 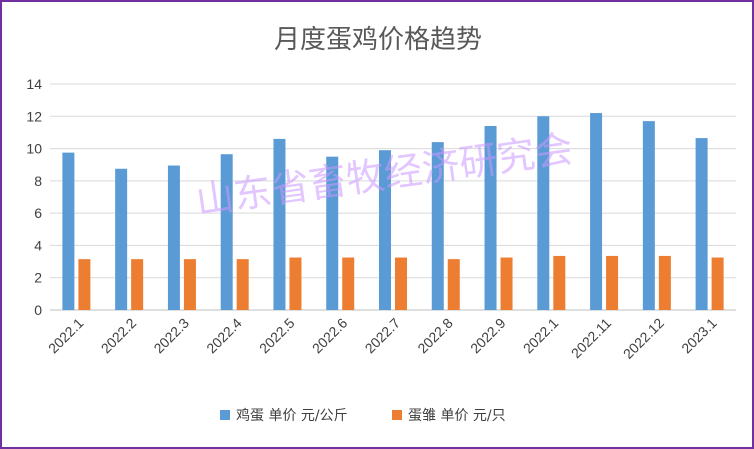 I want to click on y-tick-label: 6, so click(x=38, y=213).